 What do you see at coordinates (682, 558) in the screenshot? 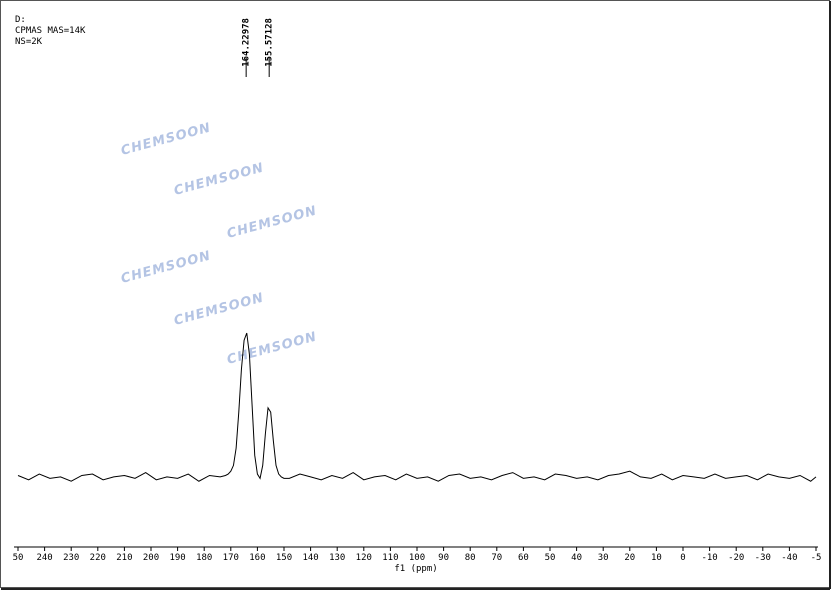
I see `x-tick-label: 0` at bounding box center [682, 558].